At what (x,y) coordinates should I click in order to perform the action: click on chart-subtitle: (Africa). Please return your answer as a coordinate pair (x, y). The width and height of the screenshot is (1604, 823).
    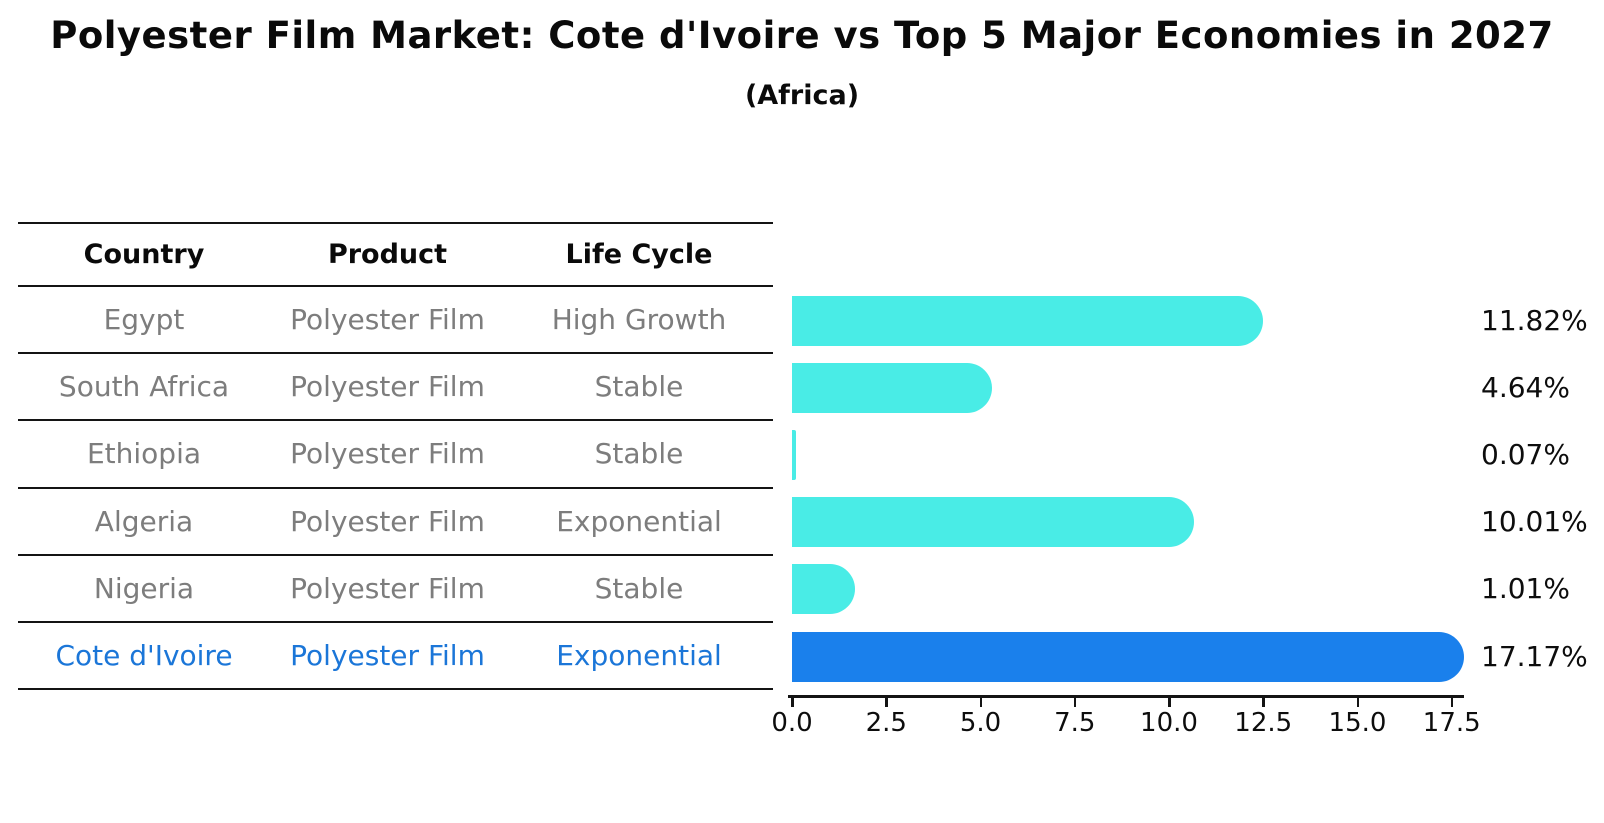
    Looking at the image, I should click on (802, 95).